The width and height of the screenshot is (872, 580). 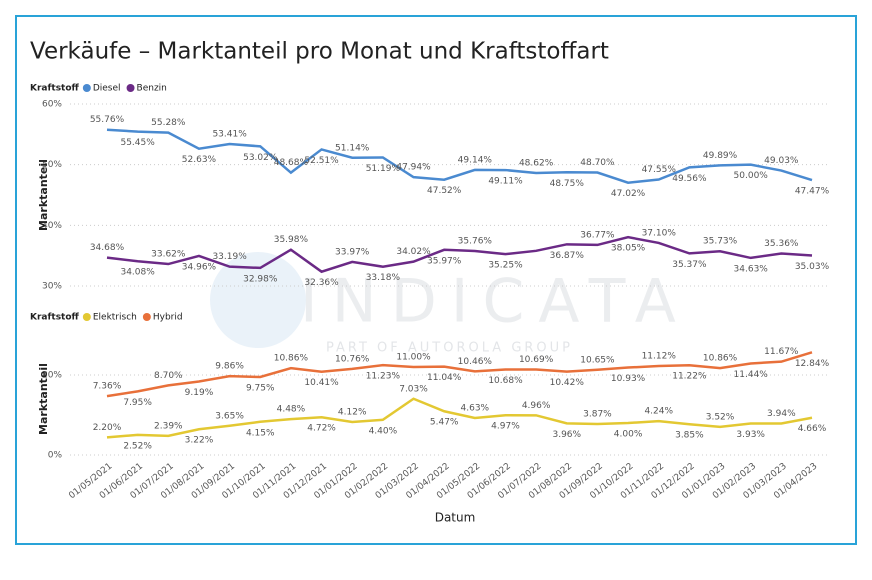 I want to click on data-label: 53.02%, so click(x=260, y=158).